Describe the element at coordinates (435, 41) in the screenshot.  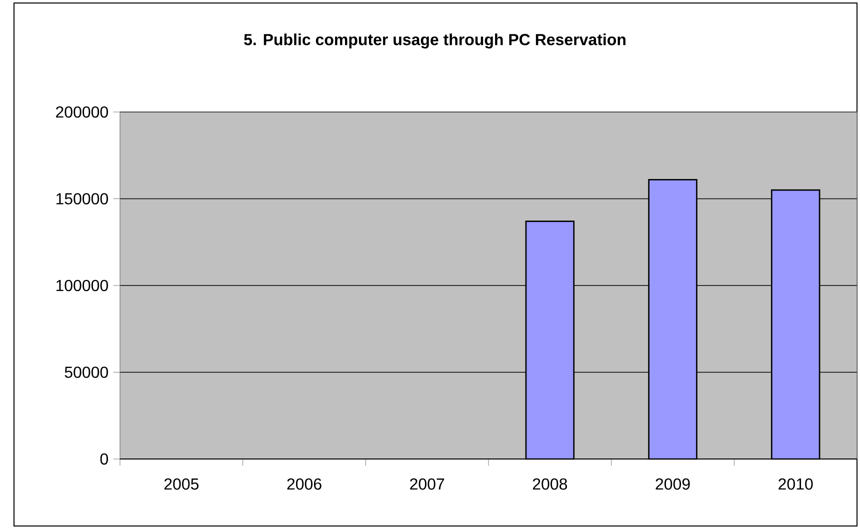
I see `chart-title: 5. Public computer usage through PC Reservation` at that location.